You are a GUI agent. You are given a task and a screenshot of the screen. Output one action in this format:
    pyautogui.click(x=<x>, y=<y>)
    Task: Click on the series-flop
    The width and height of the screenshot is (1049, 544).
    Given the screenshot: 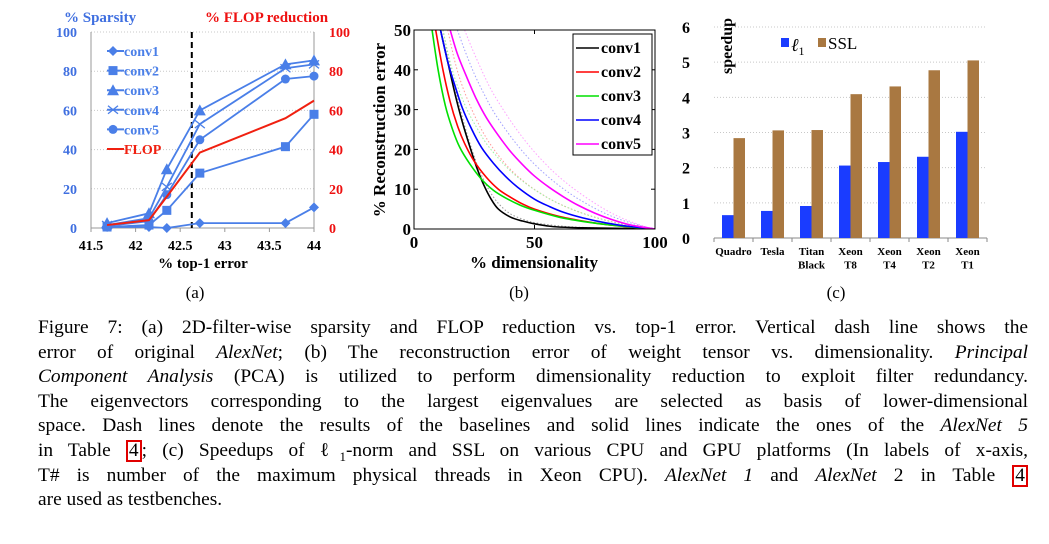 What is the action you would take?
    pyautogui.click(x=210, y=163)
    